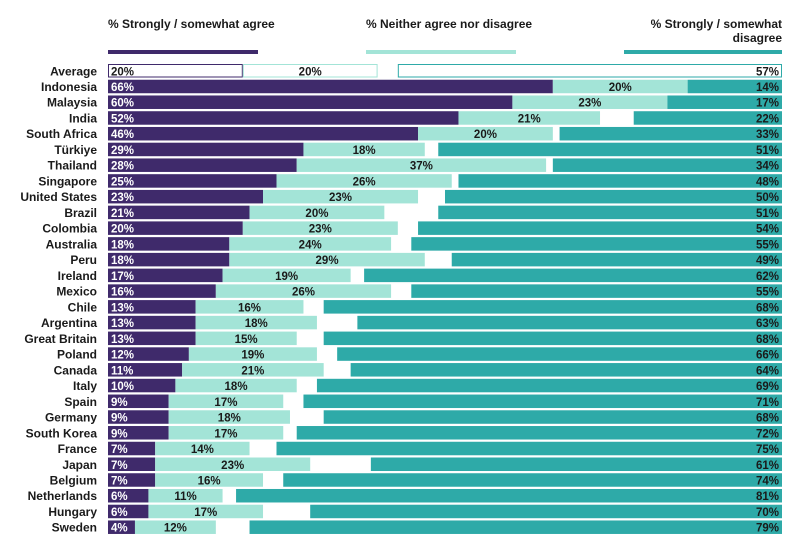 The width and height of the screenshot is (799, 548). Describe the element at coordinates (122, 167) in the screenshot. I see `label-agree-thailand: 28%` at that location.